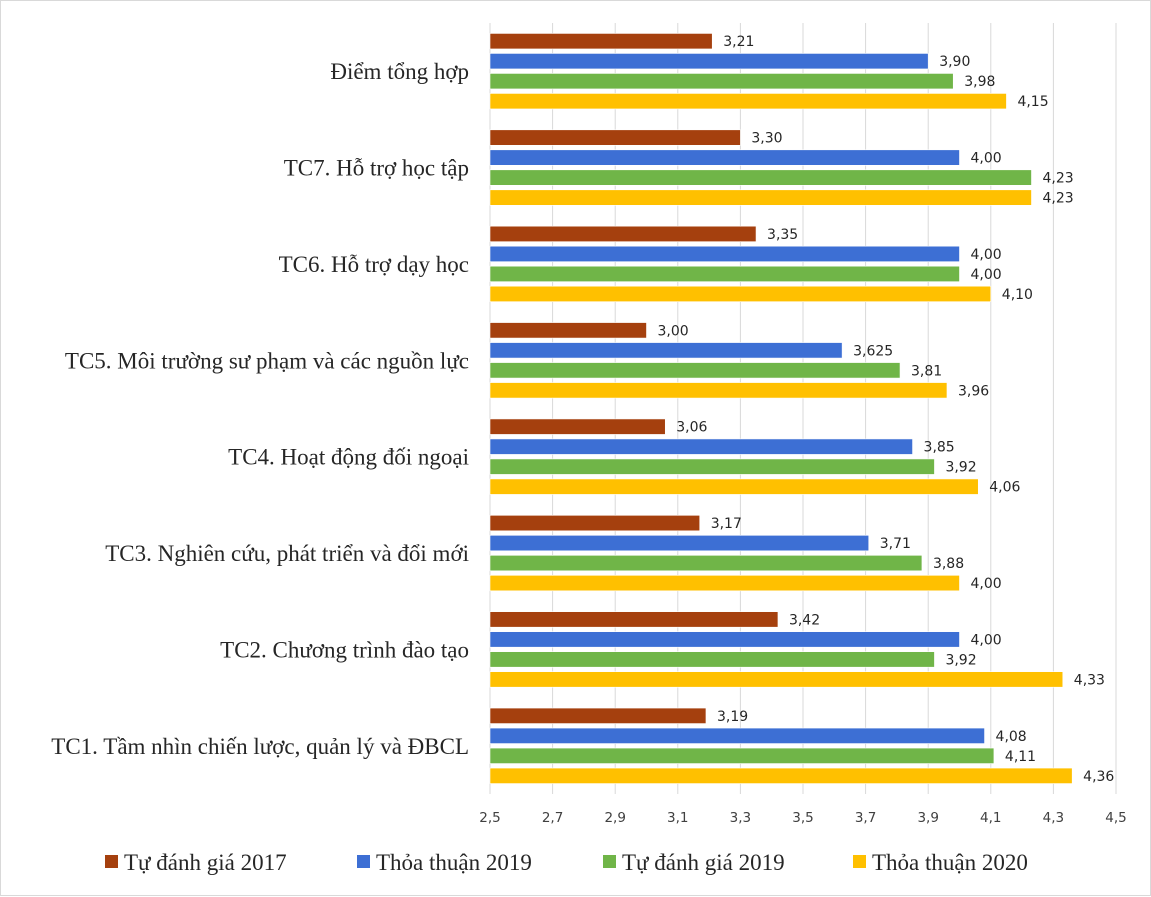 The image size is (1151, 897). What do you see at coordinates (614, 818) in the screenshot?
I see `x-tick-label: 2,9` at bounding box center [614, 818].